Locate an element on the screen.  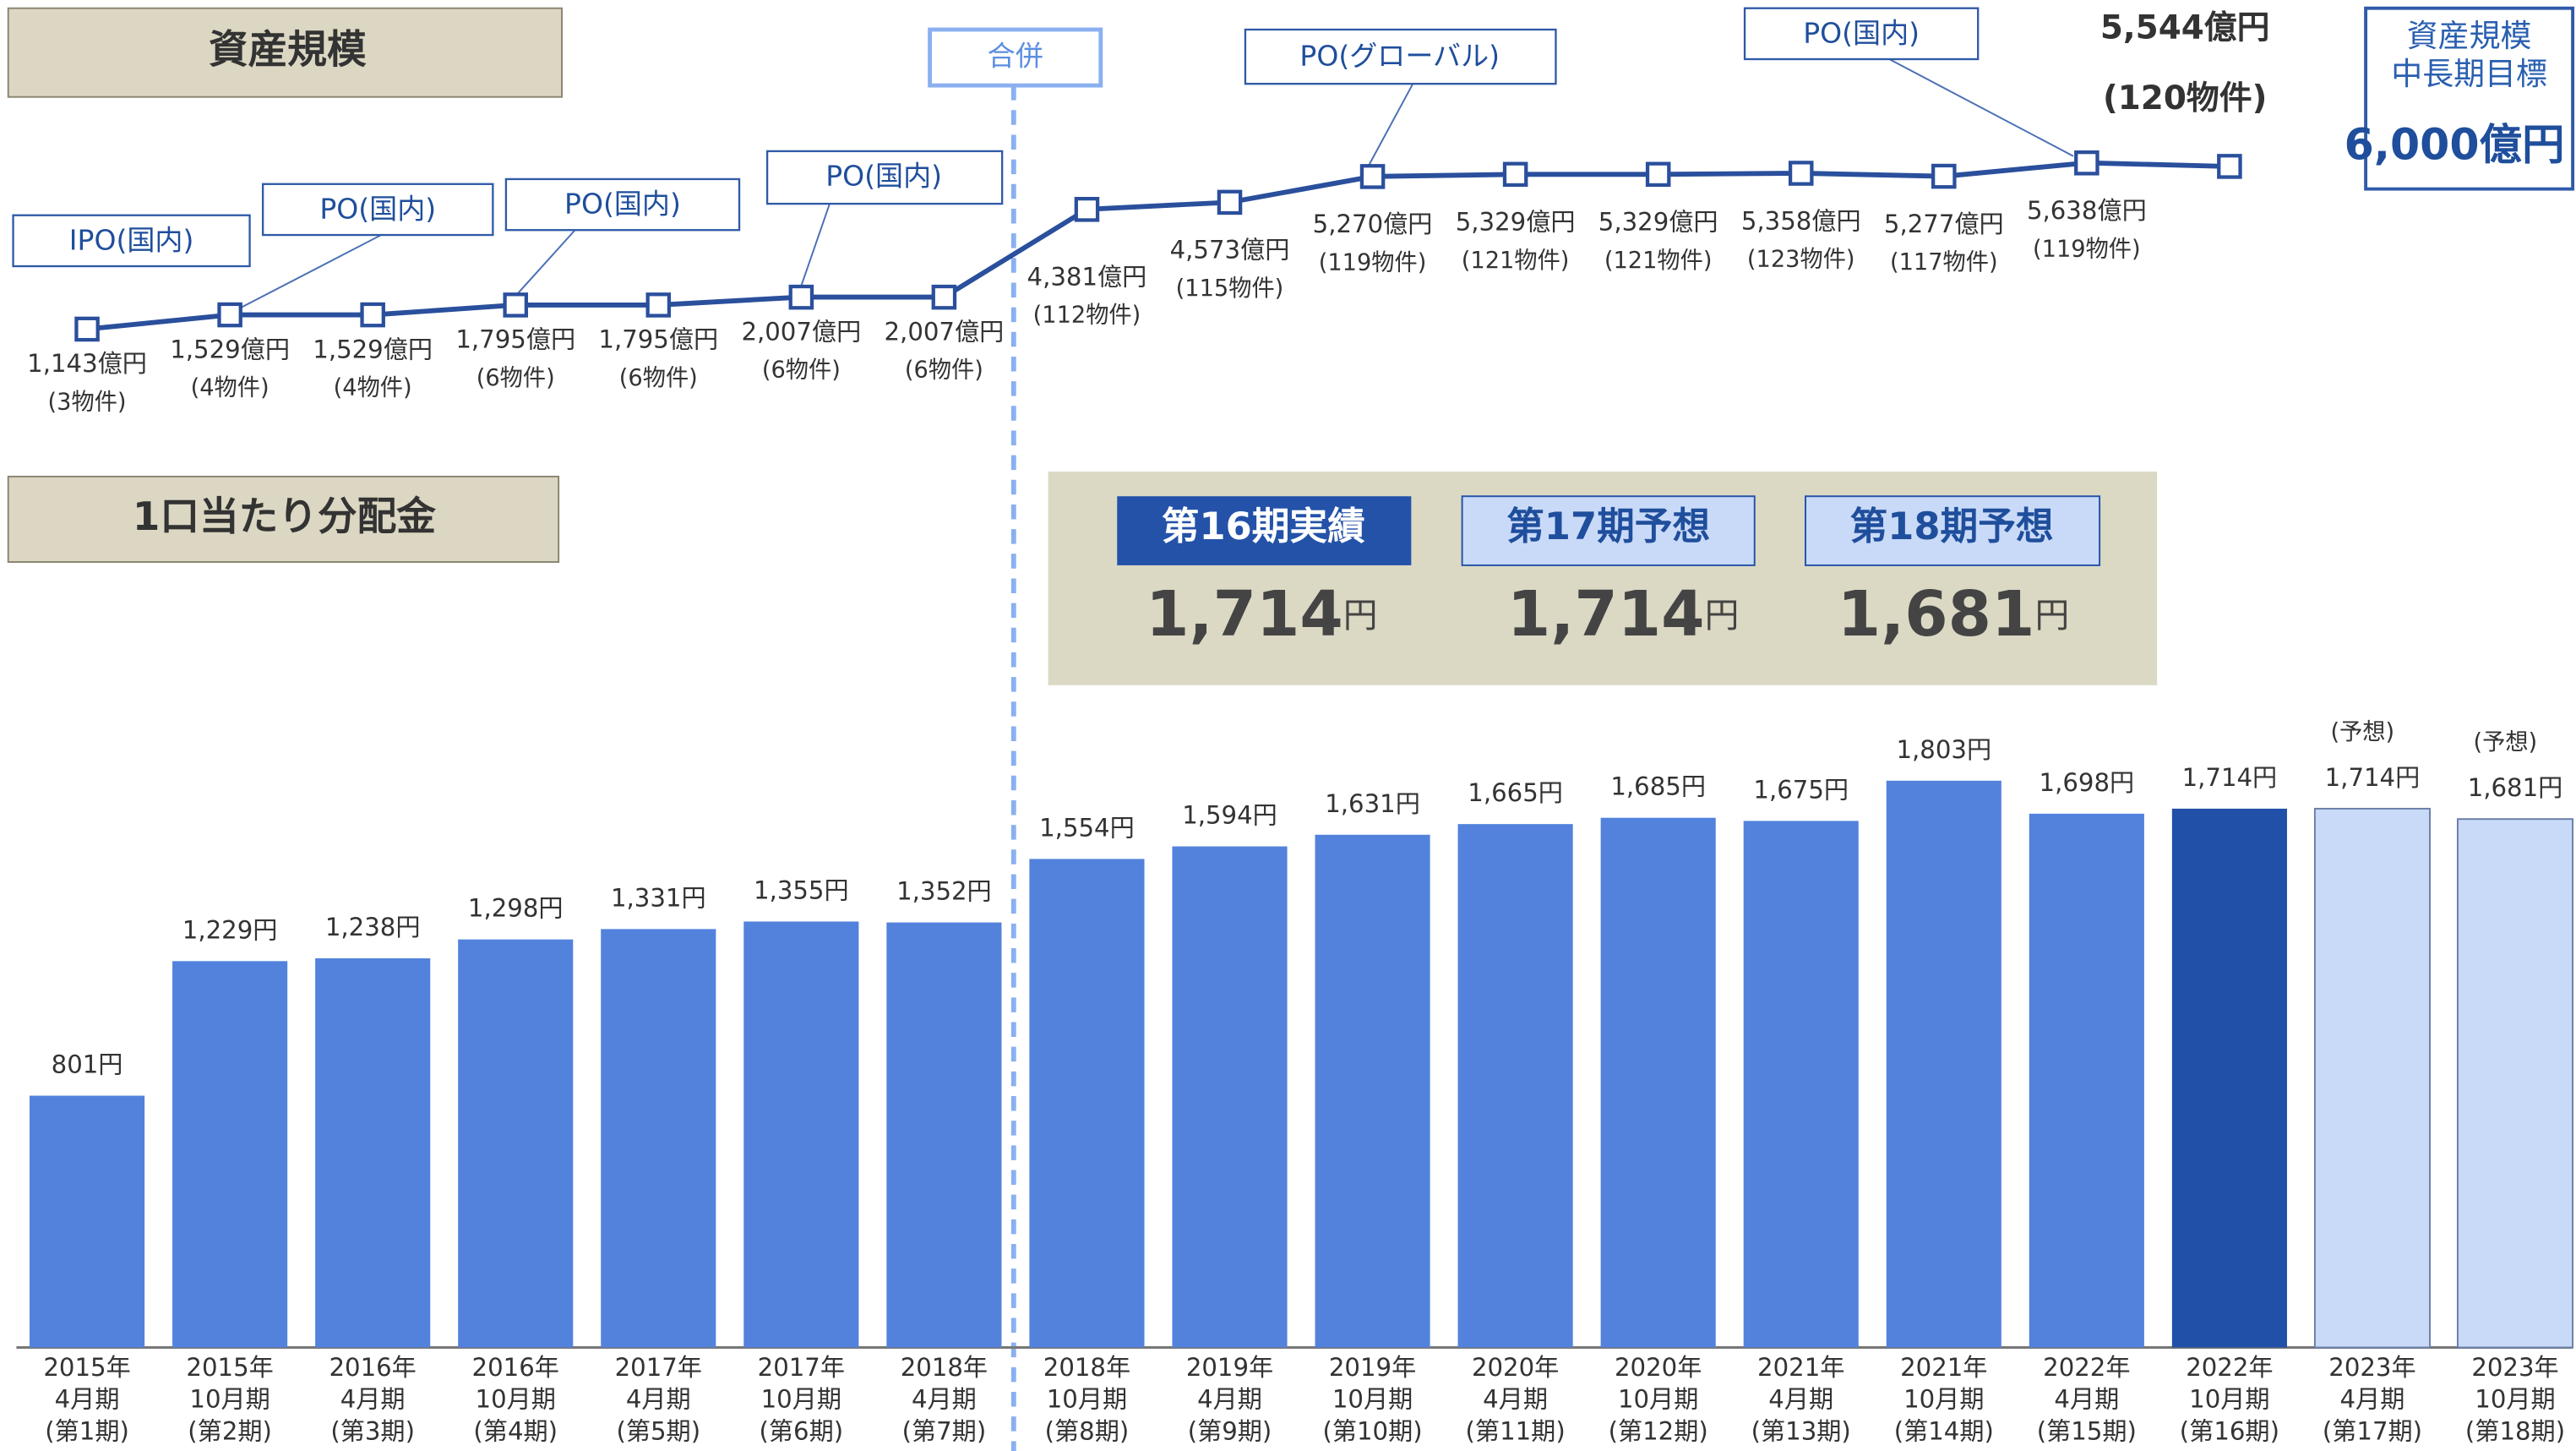
asset-value-label: 1,143億円 is located at coordinates (87, 363).